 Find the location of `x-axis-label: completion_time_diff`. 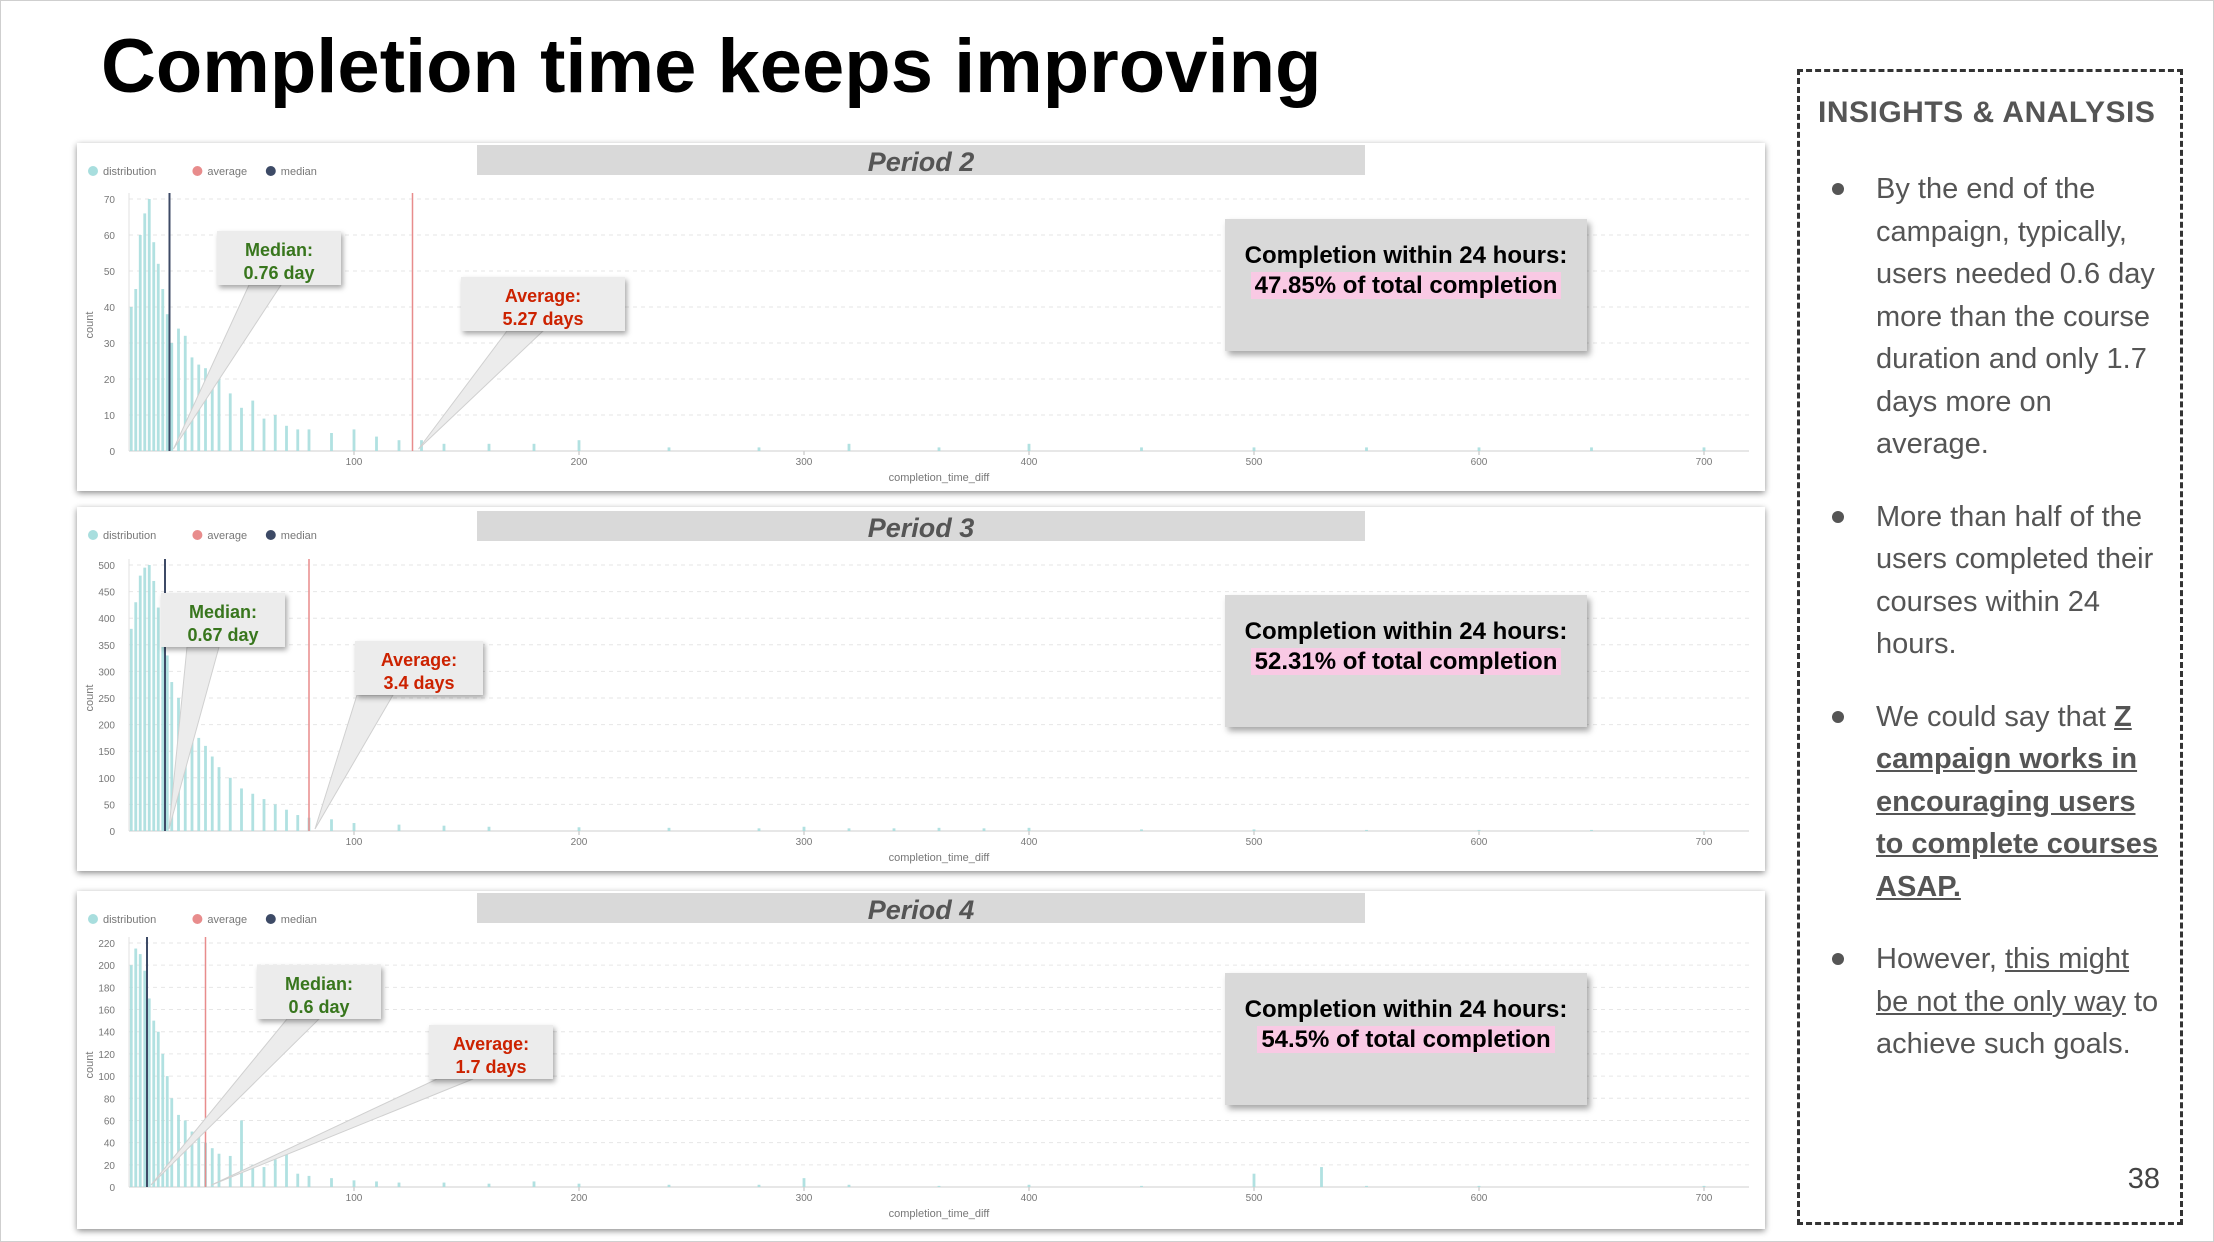

x-axis-label: completion_time_diff is located at coordinates (940, 478).